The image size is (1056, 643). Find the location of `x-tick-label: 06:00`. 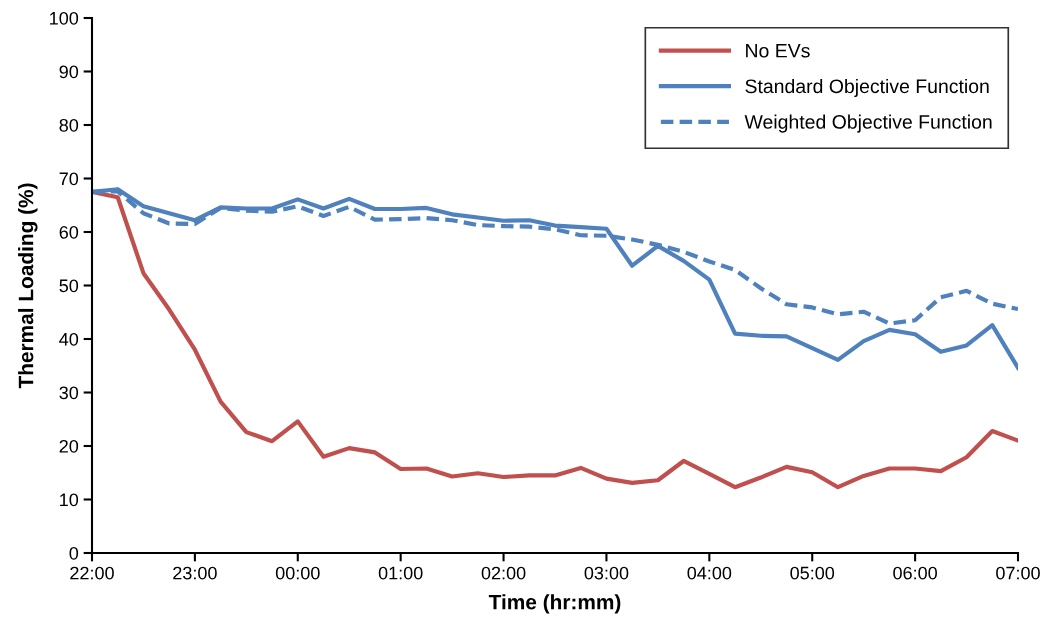

x-tick-label: 06:00 is located at coordinates (915, 573).